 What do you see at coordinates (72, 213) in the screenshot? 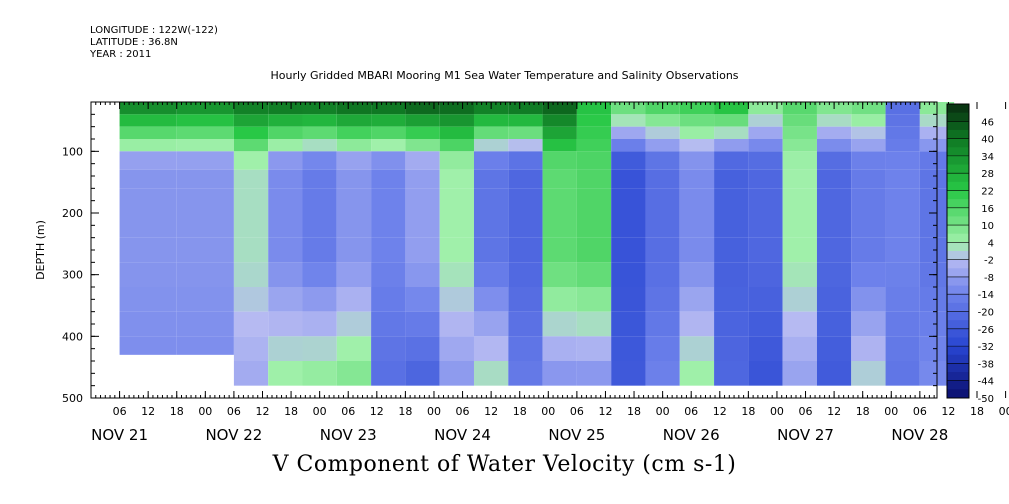
I see `y-tick-label: 200` at bounding box center [72, 213].